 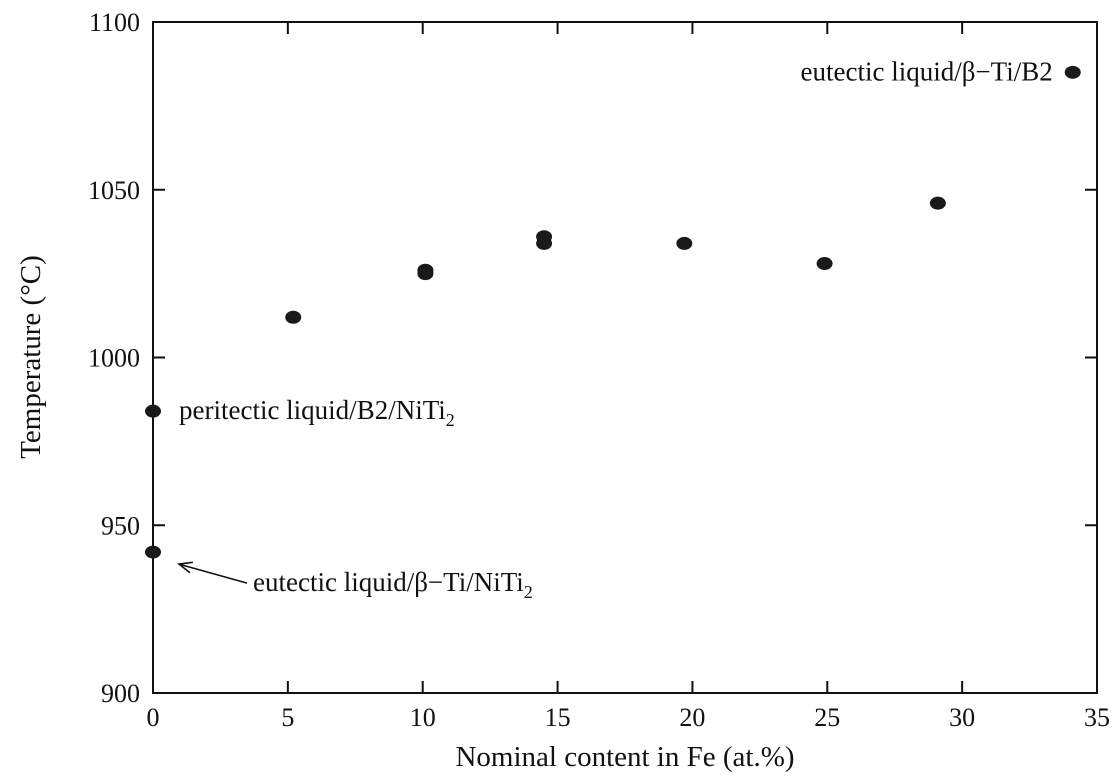 What do you see at coordinates (120, 525) in the screenshot?
I see `y-tick-label: 950` at bounding box center [120, 525].